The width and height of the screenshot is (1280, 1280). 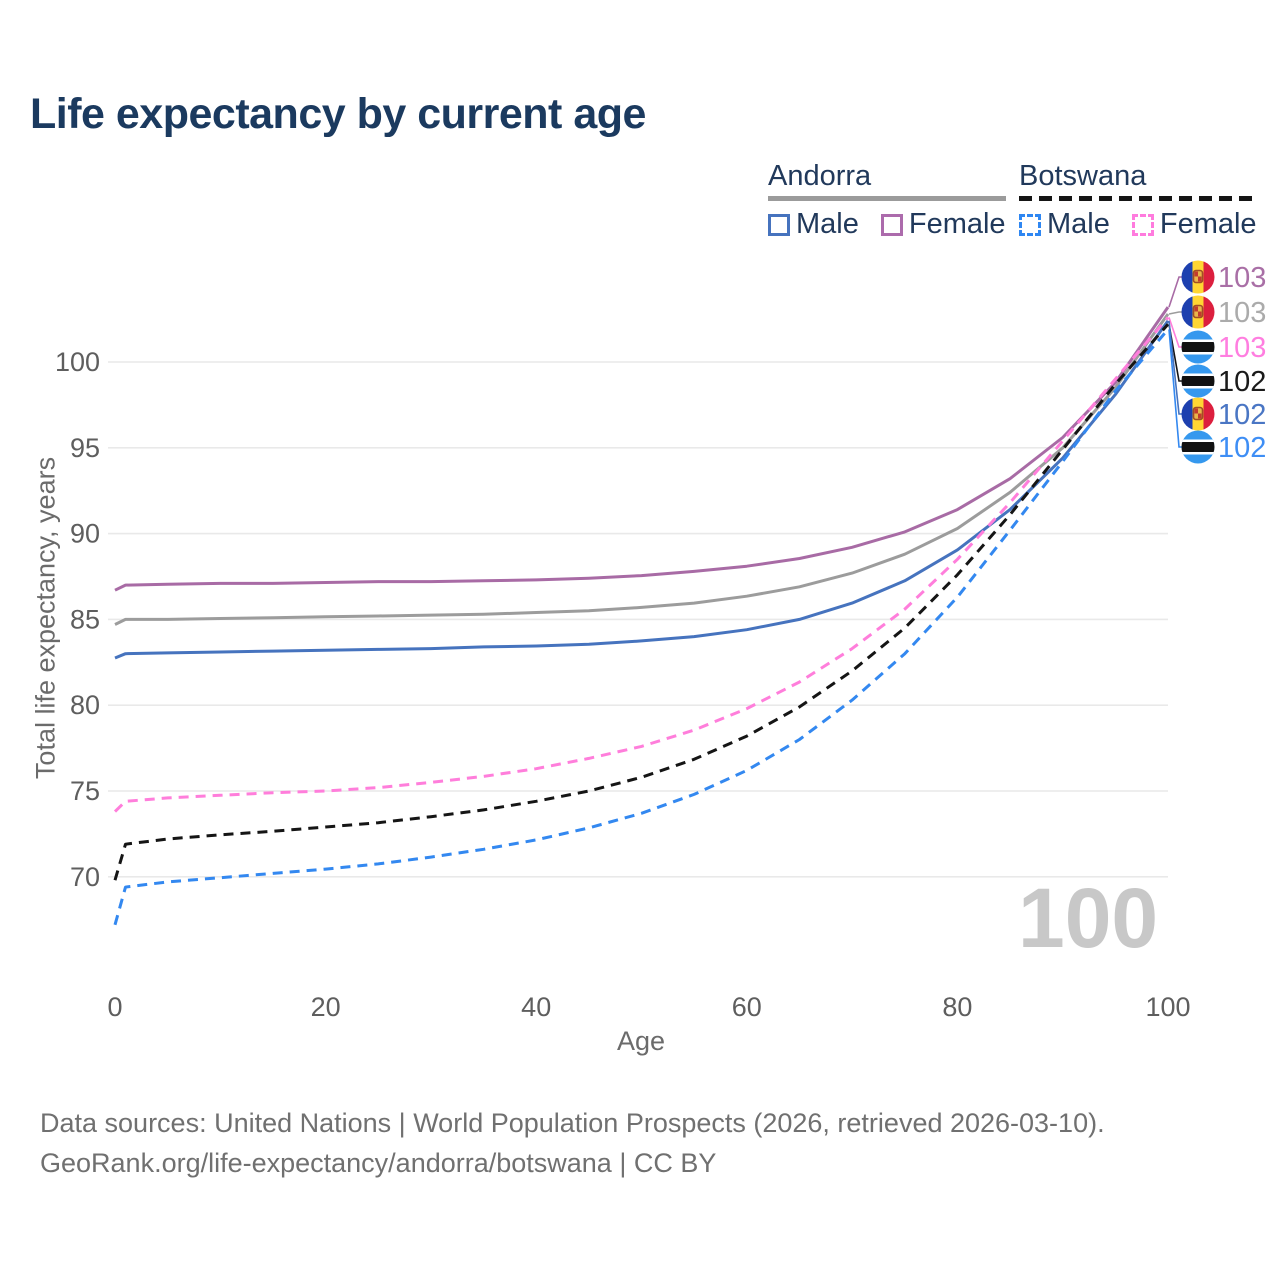 I want to click on legend-andorra-line-sample, so click(x=887, y=198).